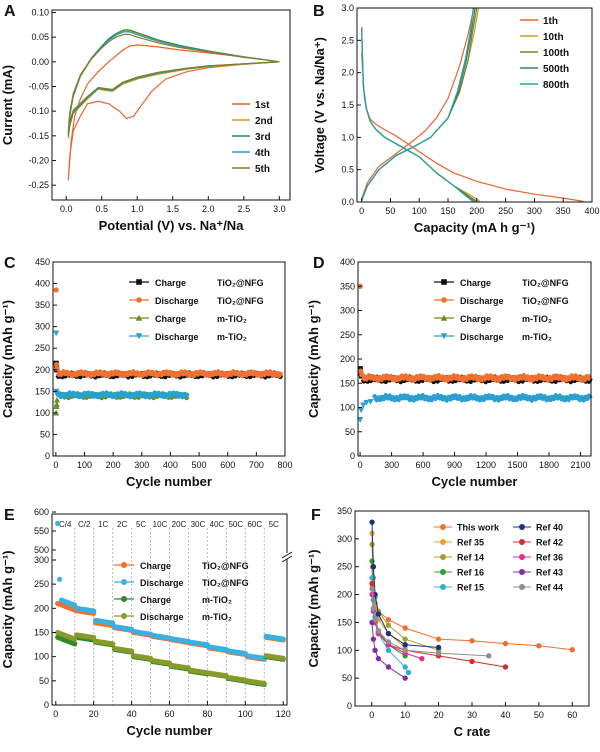  What do you see at coordinates (549, 558) in the screenshot?
I see `legend-label: Ref 36` at bounding box center [549, 558].